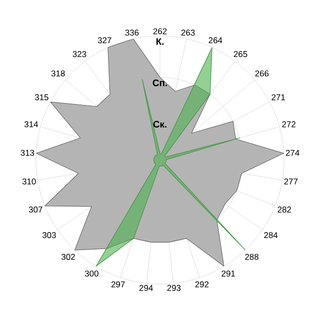  I want to click on spoke-label: 293, so click(174, 287).